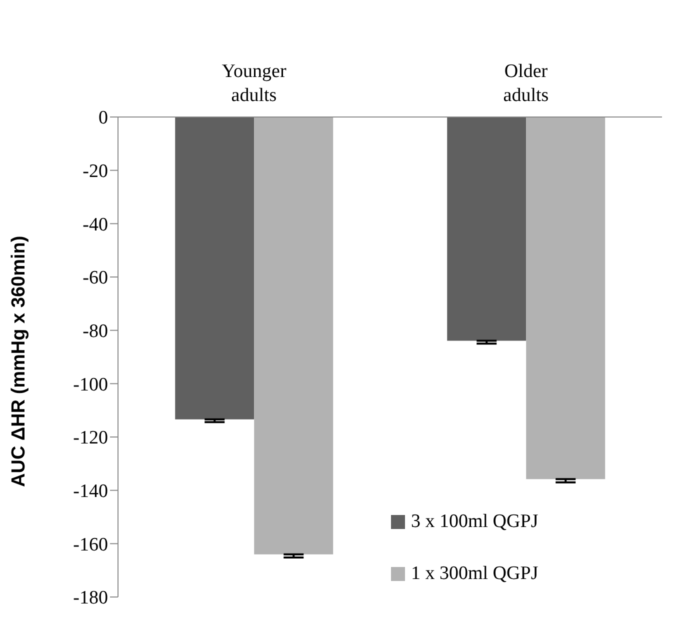  I want to click on y-tick-label: -140, so click(90, 491).